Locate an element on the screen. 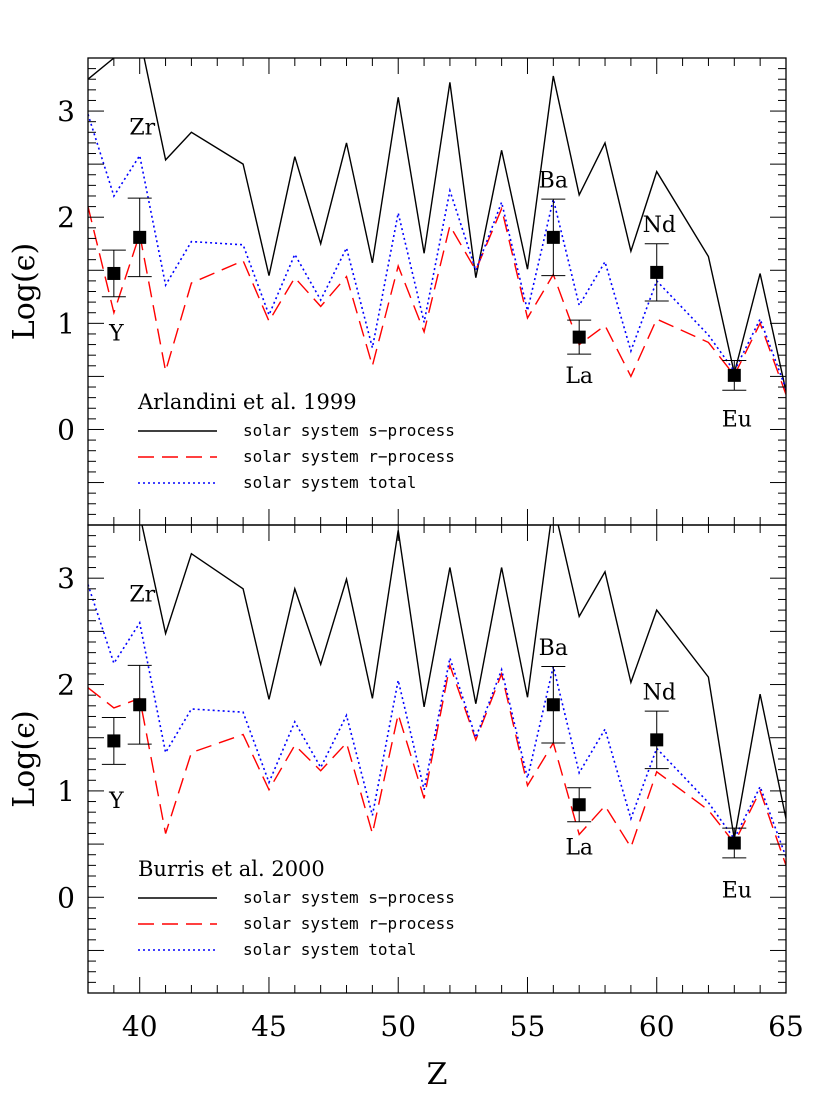 This screenshot has height=1106, width=830. legend-title: Arlandini et al. 1999 is located at coordinates (247, 402).